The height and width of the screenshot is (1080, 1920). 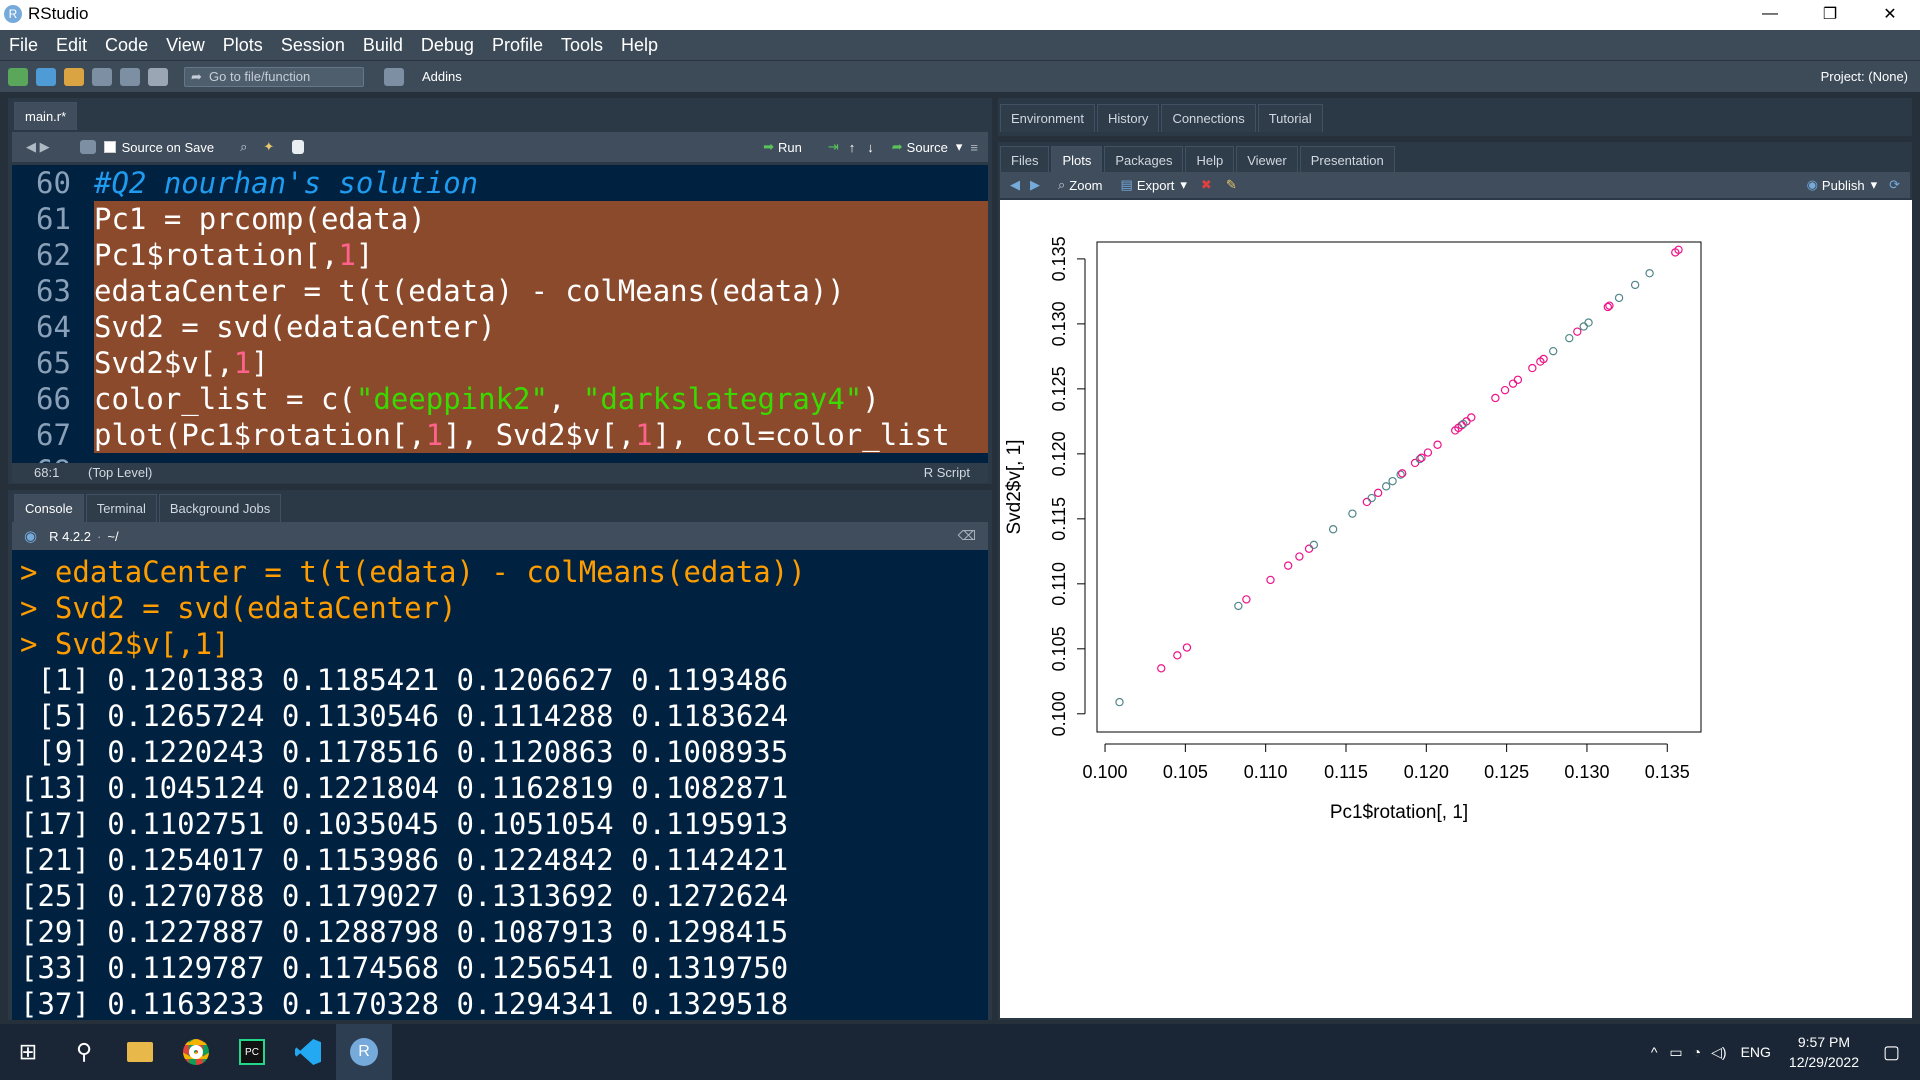 I want to click on code-line: 61 Pc1 = prcomp(edata), so click(x=512, y=219).